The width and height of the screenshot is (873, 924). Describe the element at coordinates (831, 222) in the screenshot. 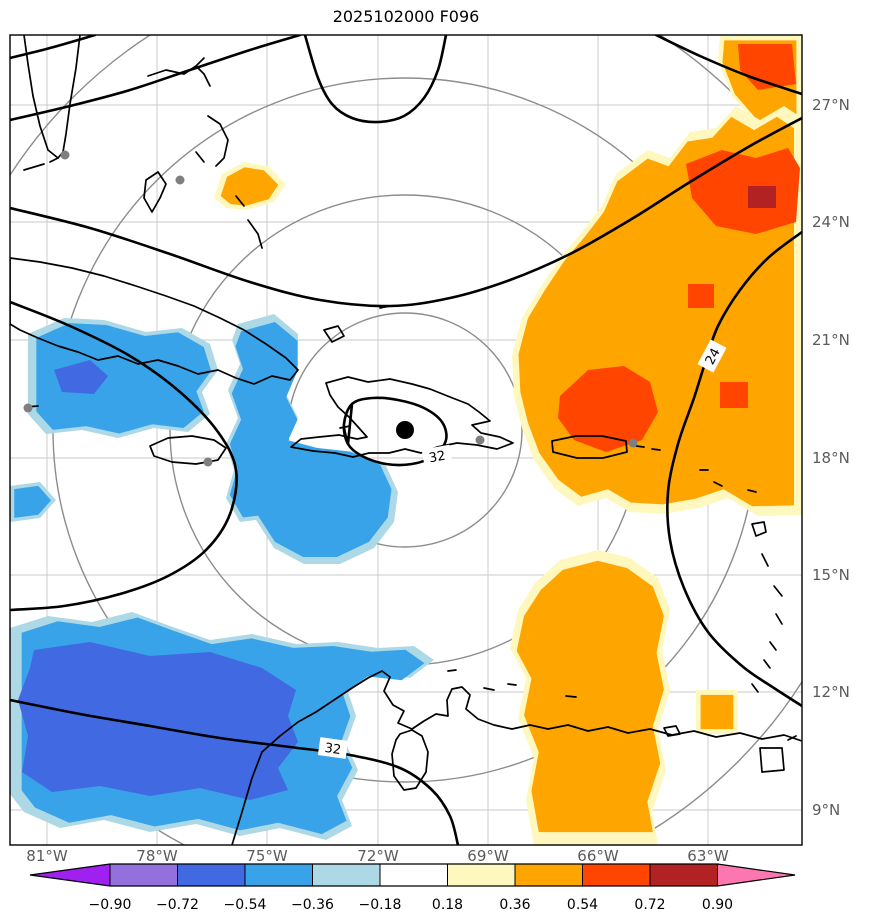

I see `y-tick-label: 24°N` at that location.